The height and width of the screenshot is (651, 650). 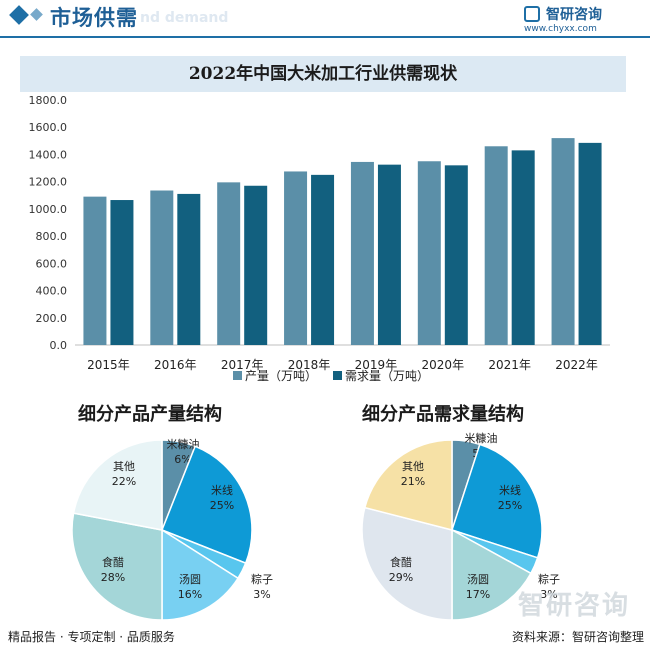 What do you see at coordinates (52, 318) in the screenshot?
I see `y-tick-label: 200.0` at bounding box center [52, 318].